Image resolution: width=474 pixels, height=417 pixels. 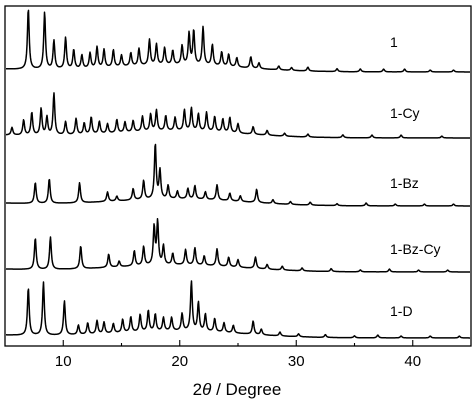 What do you see at coordinates (237, 389) in the screenshot?
I see `x-axis-title: 2θ / Degree` at bounding box center [237, 389].